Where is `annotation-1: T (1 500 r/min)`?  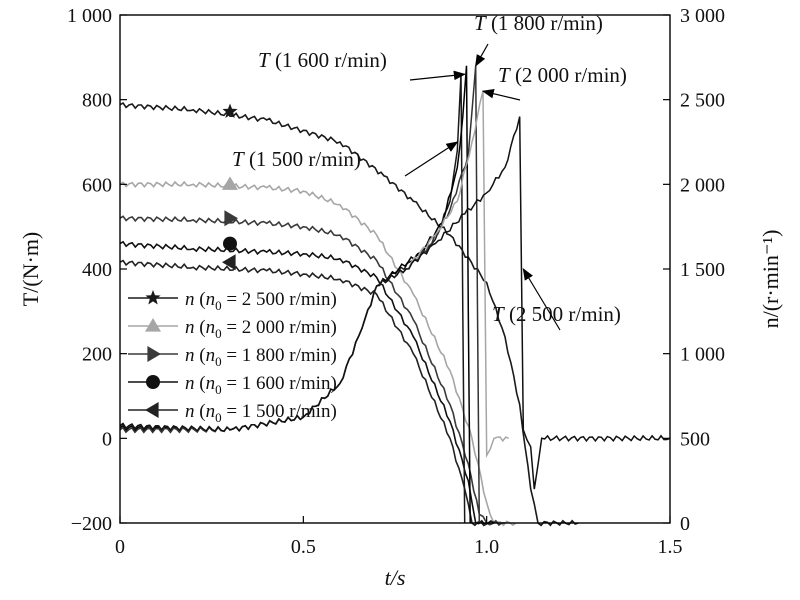 annotation-1: T (1 500 r/min) is located at coordinates (296, 159).